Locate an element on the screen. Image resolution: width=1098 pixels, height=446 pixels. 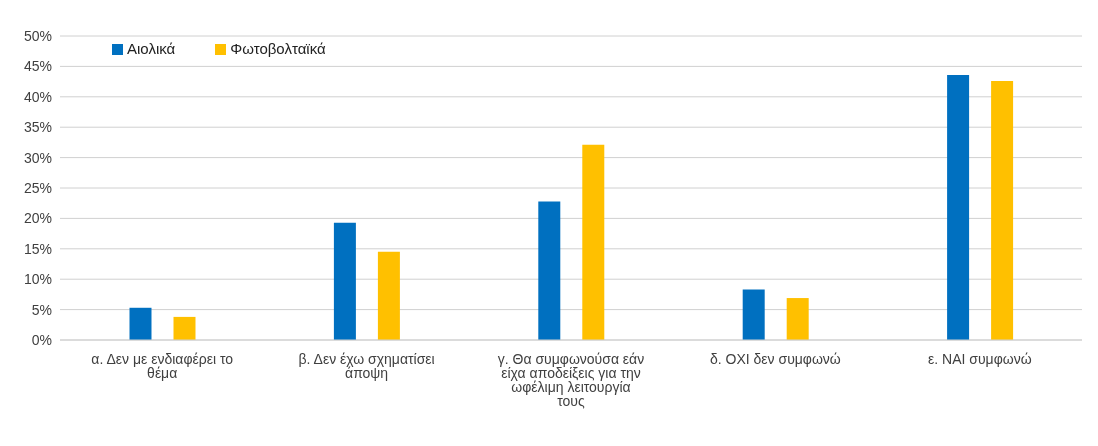
y-tick-label: 0% is located at coordinates (41, 339).